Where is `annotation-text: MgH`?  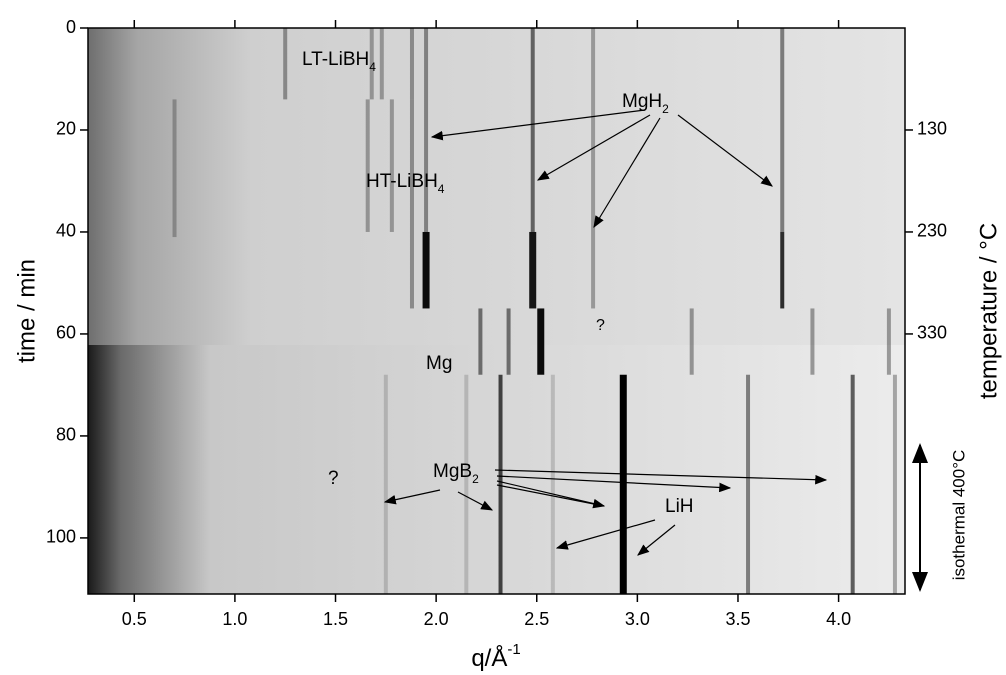
annotation-text: MgH is located at coordinates (642, 101).